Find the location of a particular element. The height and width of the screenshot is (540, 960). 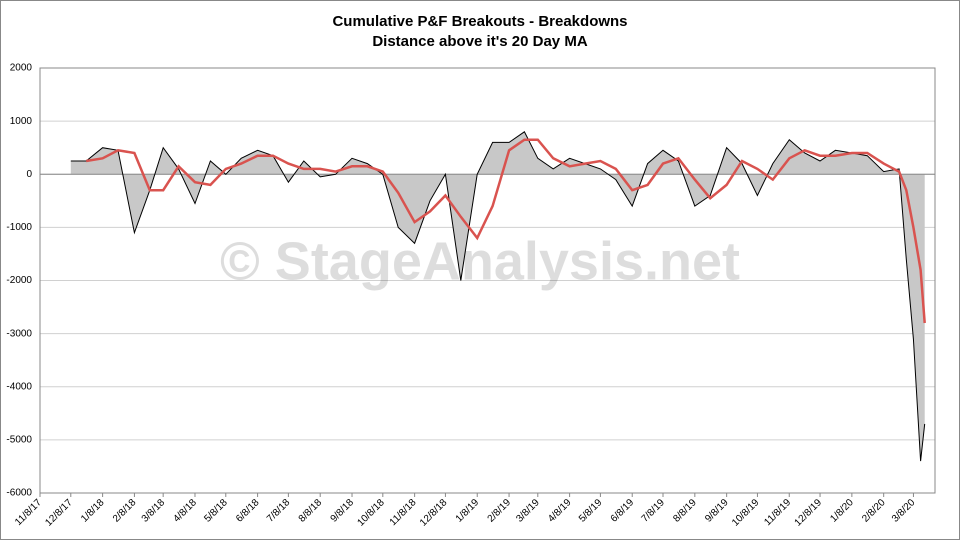

y-tick-label: 1000 is located at coordinates (21, 121).